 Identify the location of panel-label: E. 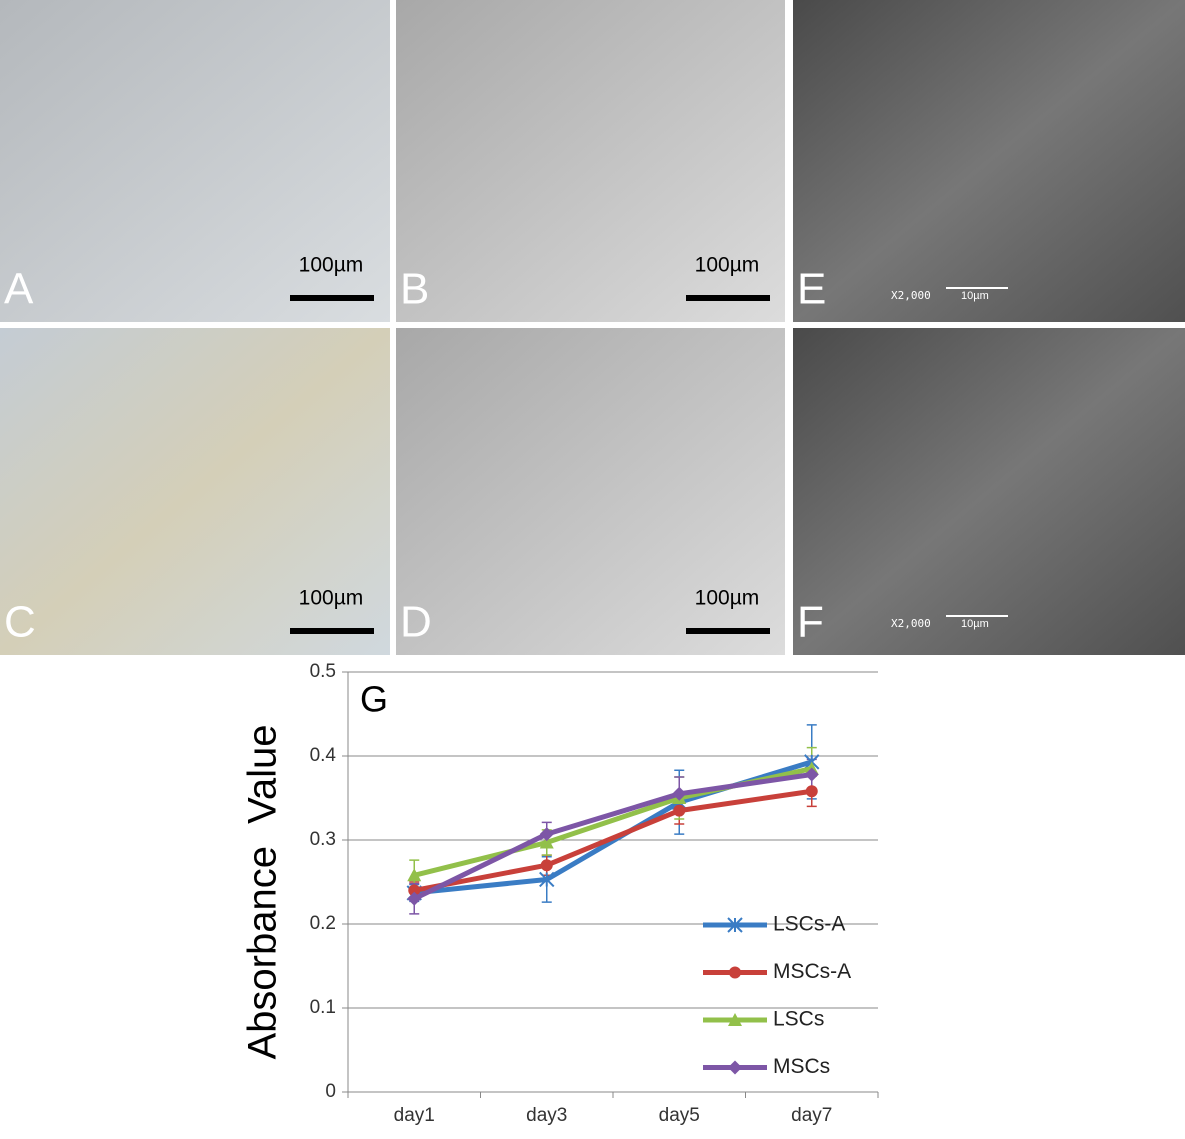
(811, 289).